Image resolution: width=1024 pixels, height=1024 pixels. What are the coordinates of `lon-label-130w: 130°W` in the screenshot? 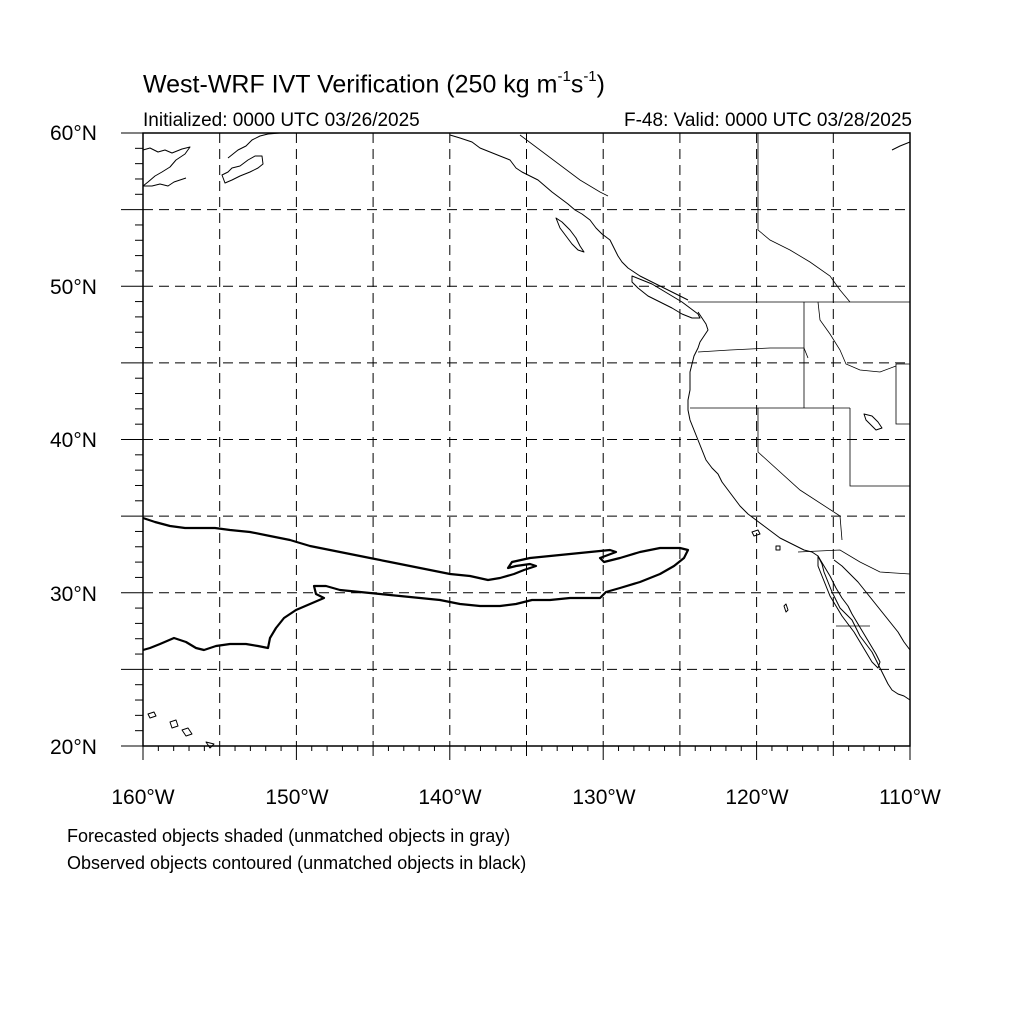 It's located at (604, 797).